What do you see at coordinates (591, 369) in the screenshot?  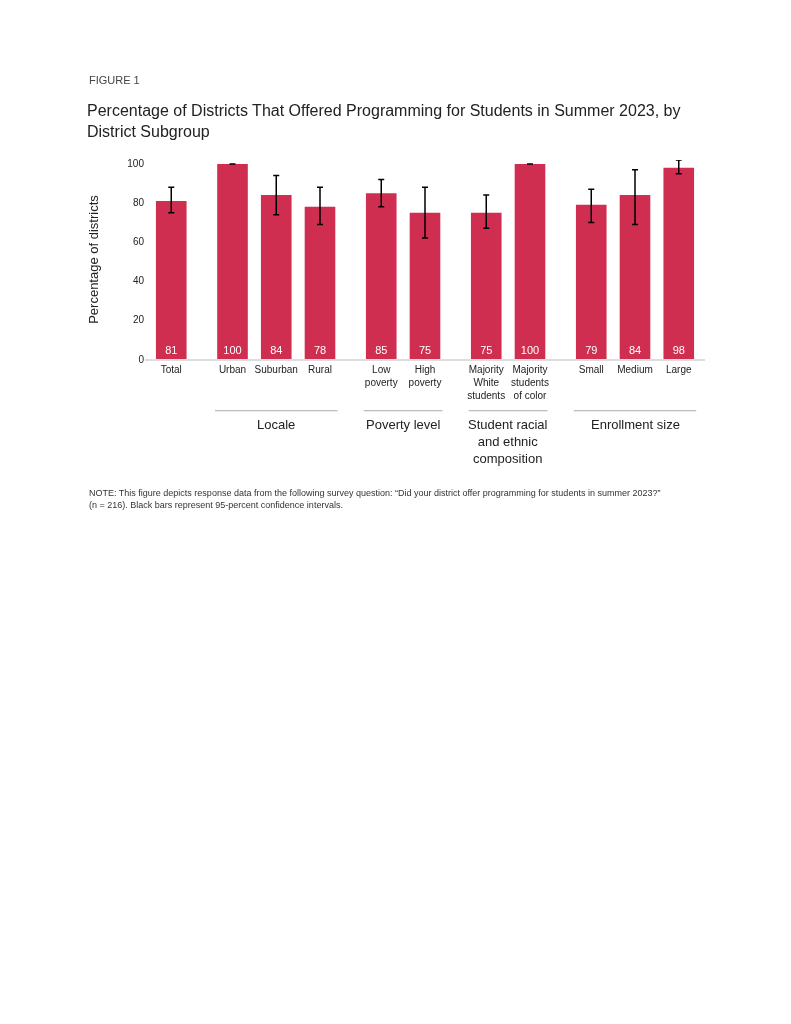 I see `x-tick-label: Small` at bounding box center [591, 369].